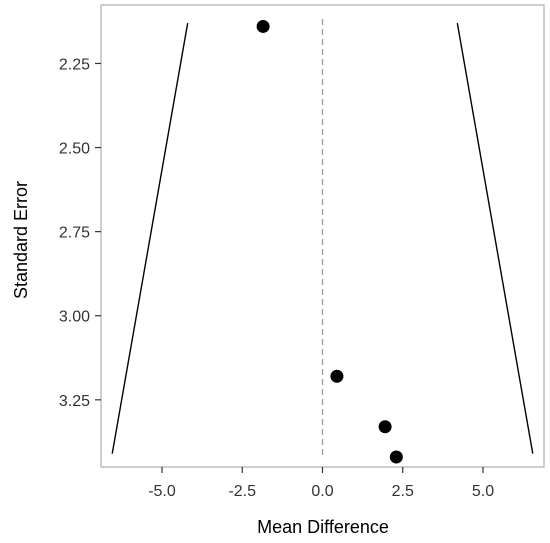  What do you see at coordinates (242, 491) in the screenshot?
I see `x-tick-label-2: -2.5` at bounding box center [242, 491].